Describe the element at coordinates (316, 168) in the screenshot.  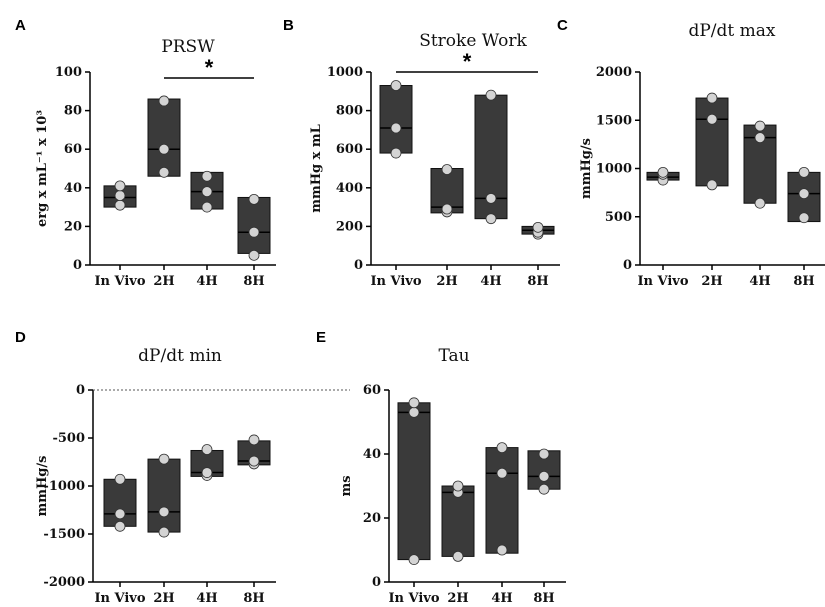
I see `y-axis-label: mmHg x mL` at that location.